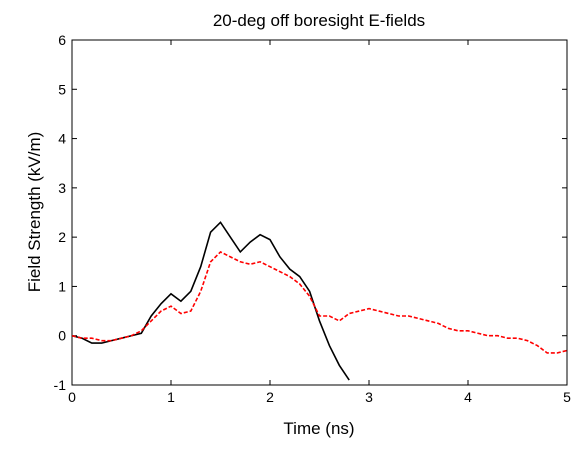  What do you see at coordinates (60, 385) in the screenshot?
I see `y-tick-label: -1` at bounding box center [60, 385].